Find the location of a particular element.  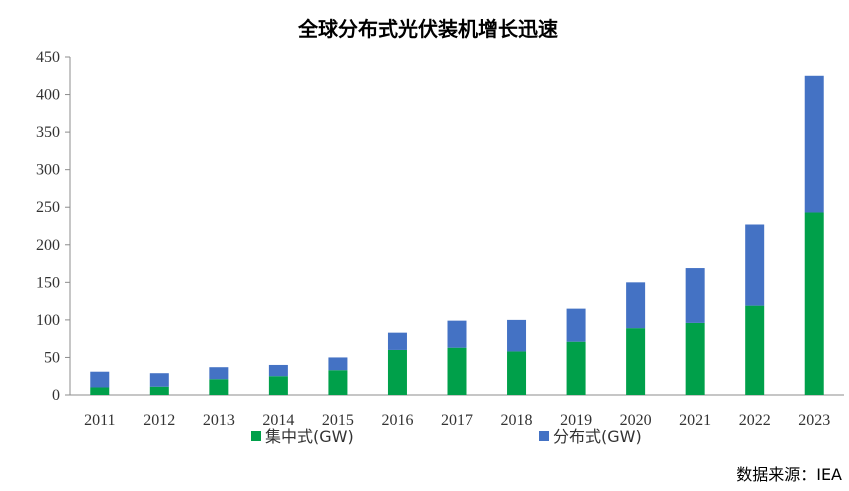

legend: 集中式(GW) 分布式(GW) is located at coordinates (446, 436).